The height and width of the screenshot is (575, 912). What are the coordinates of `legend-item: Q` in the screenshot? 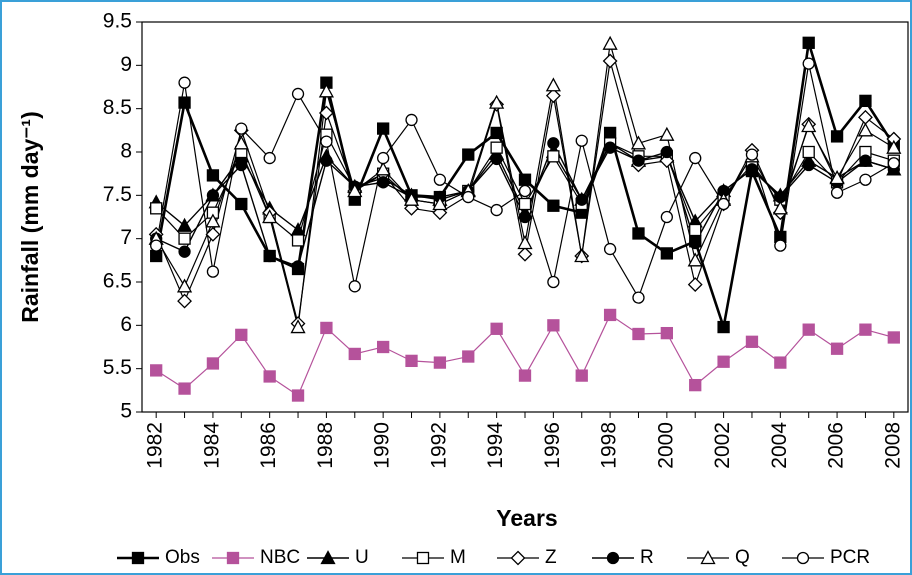 It's located at (718, 557).